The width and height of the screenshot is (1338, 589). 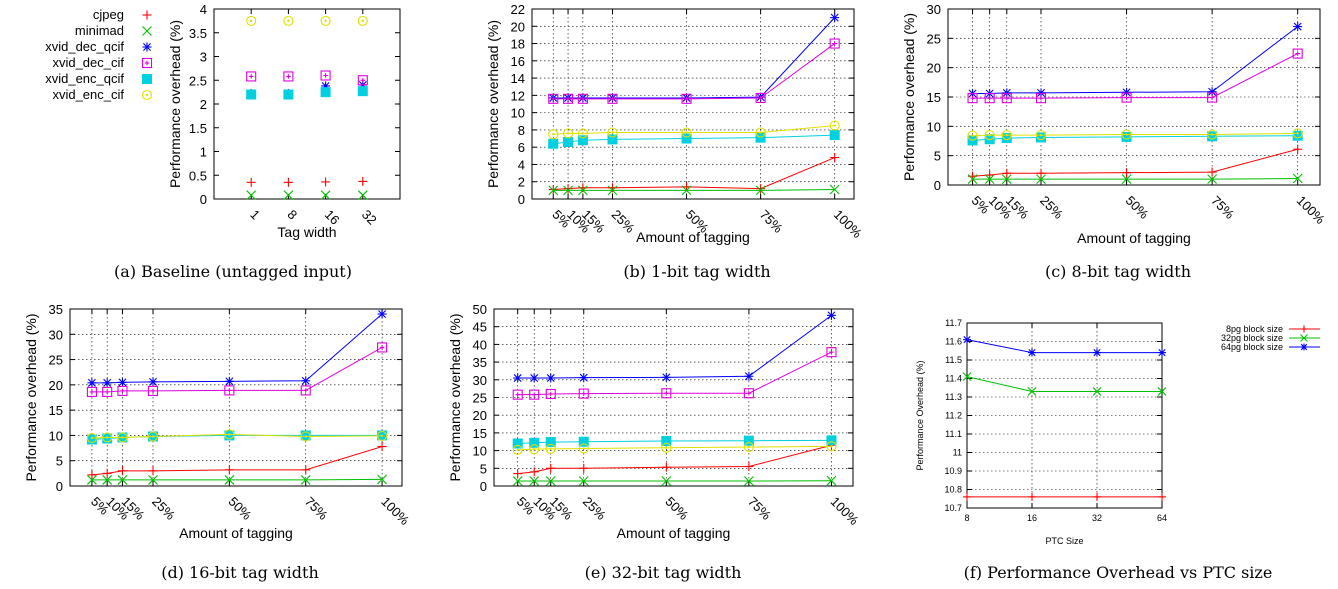 I want to click on y-tick-label: 10, so click(x=934, y=126).